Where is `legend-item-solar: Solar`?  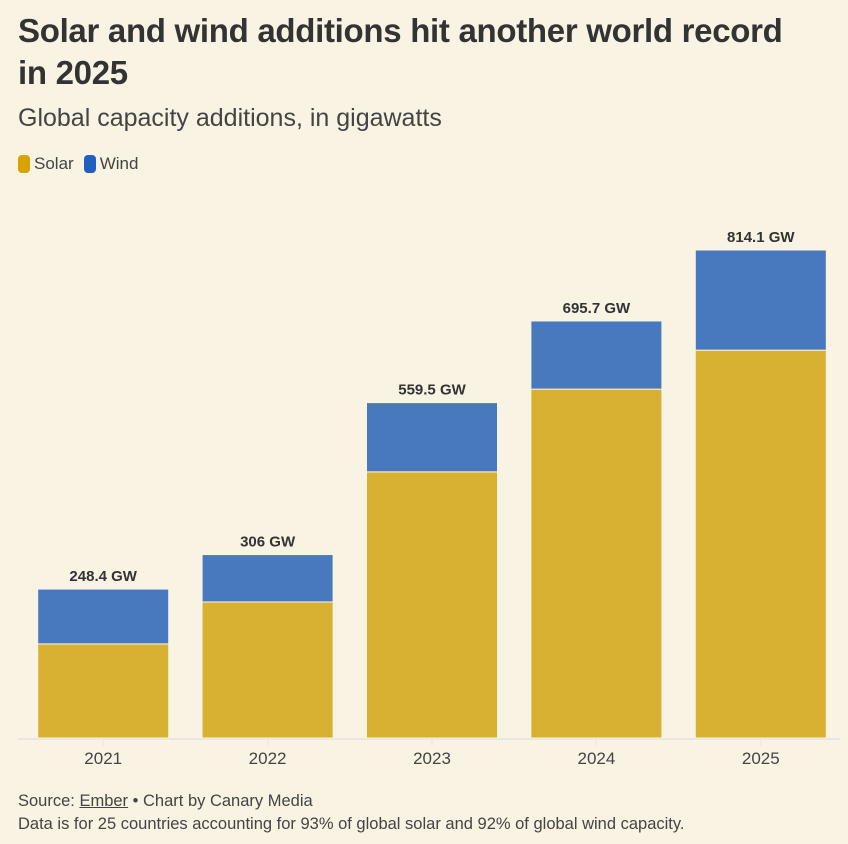 legend-item-solar: Solar is located at coordinates (46, 164).